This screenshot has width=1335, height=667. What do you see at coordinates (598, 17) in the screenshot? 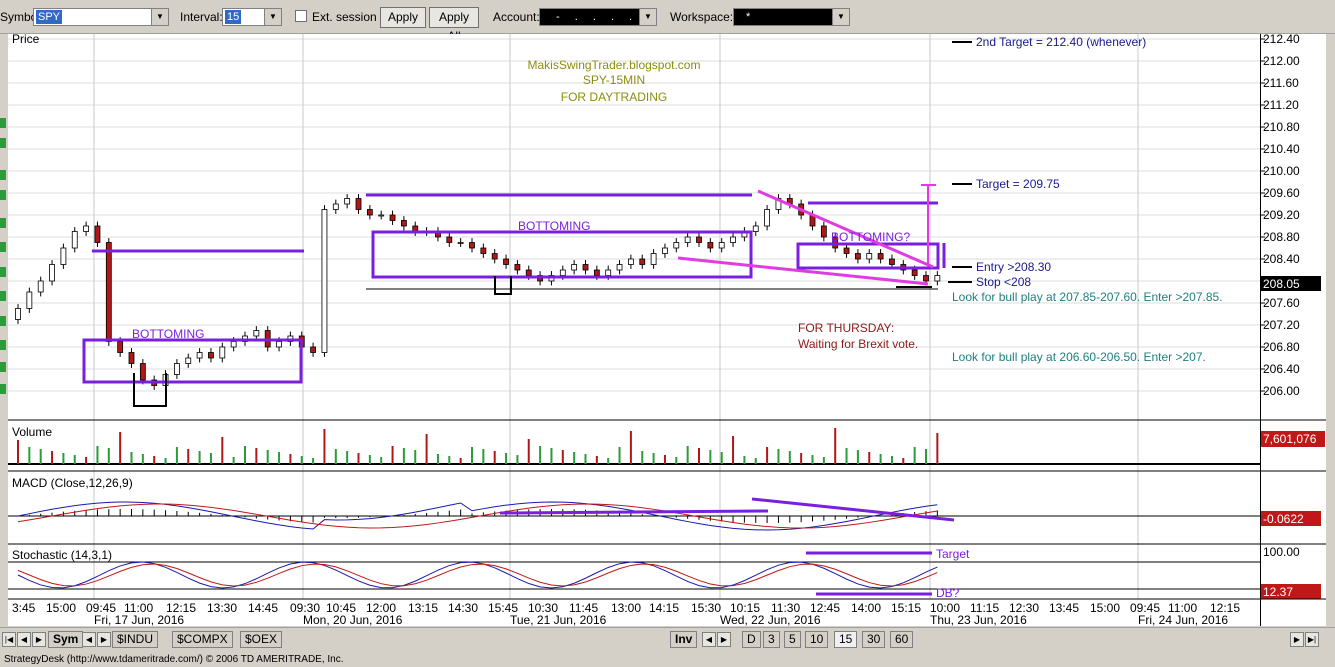
I see `account-dropdown: - . . . . ▼` at bounding box center [598, 17].